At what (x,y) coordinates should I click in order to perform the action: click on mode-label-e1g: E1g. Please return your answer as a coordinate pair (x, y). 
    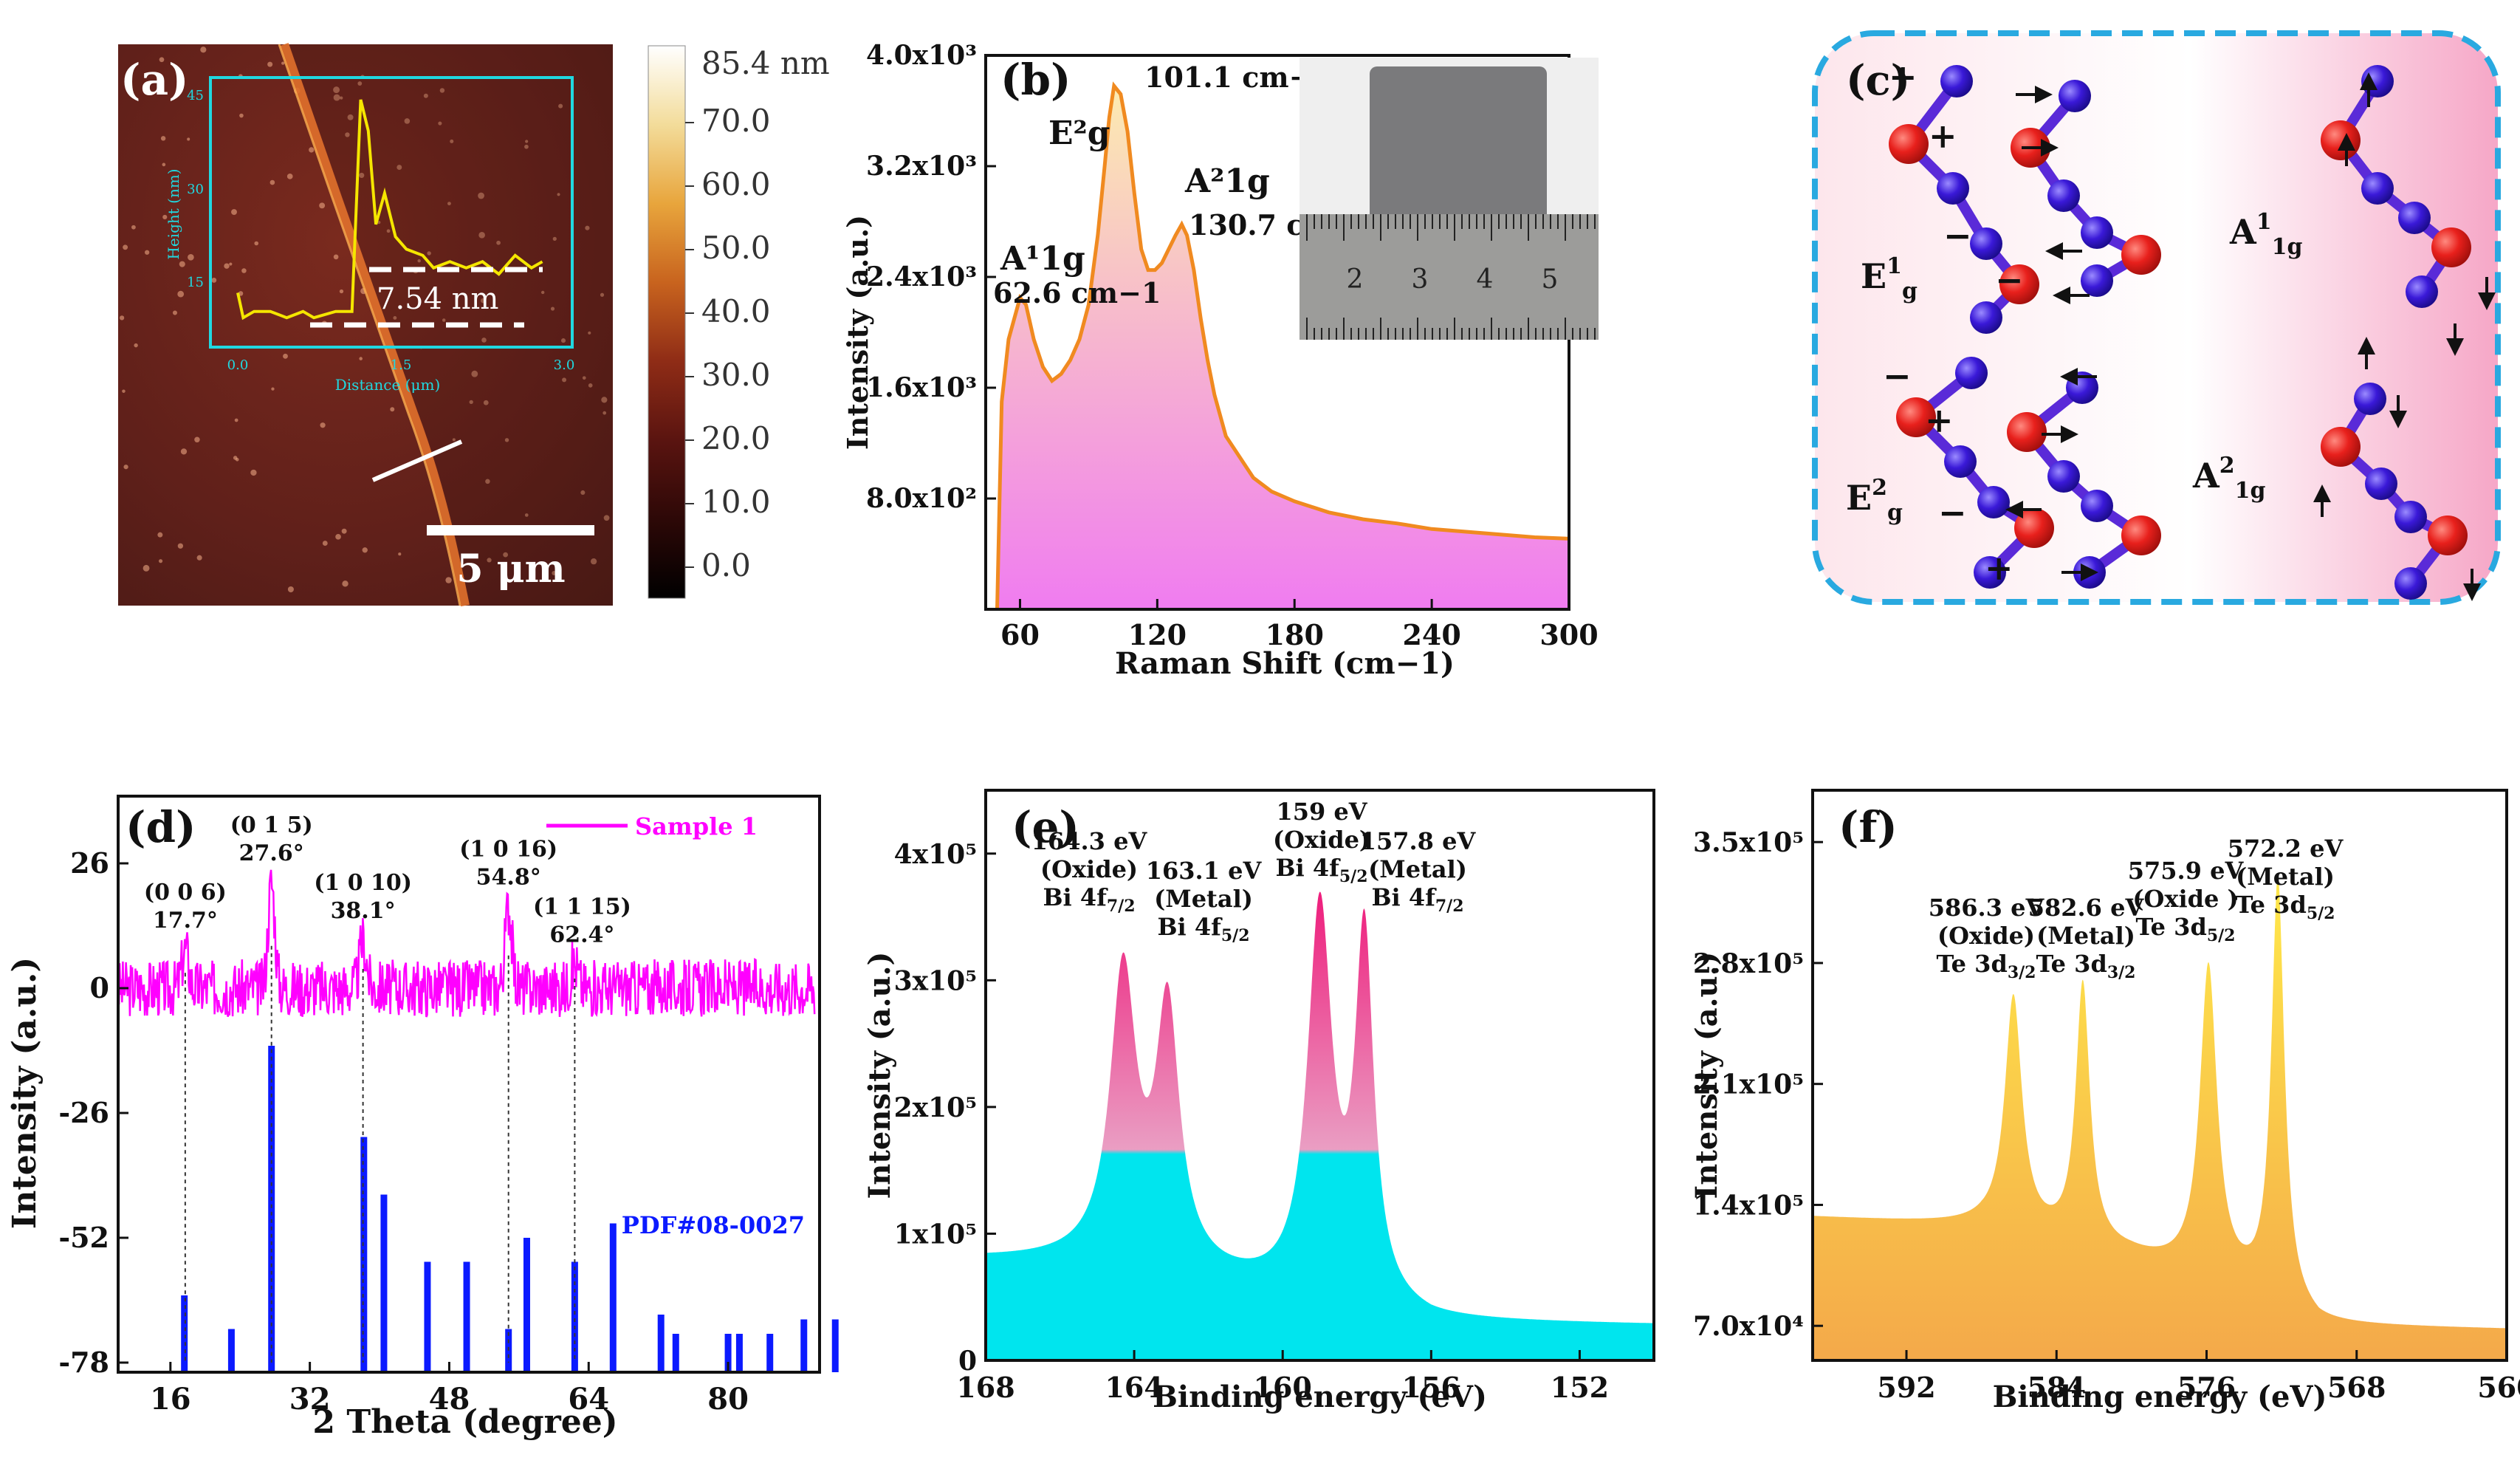
    Looking at the image, I should click on (1889, 278).